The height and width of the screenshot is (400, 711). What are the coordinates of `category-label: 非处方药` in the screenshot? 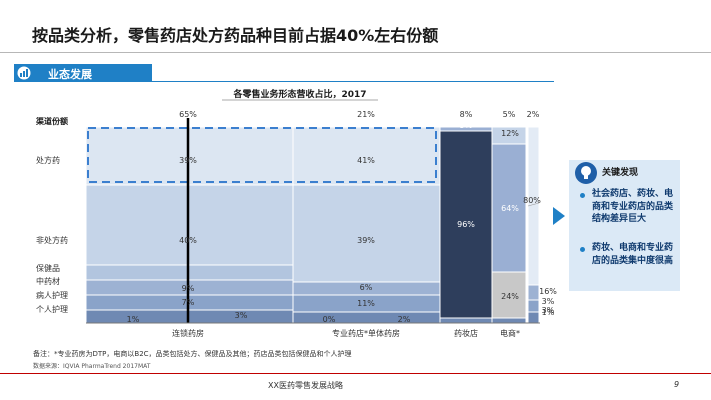 It's located at (52, 240).